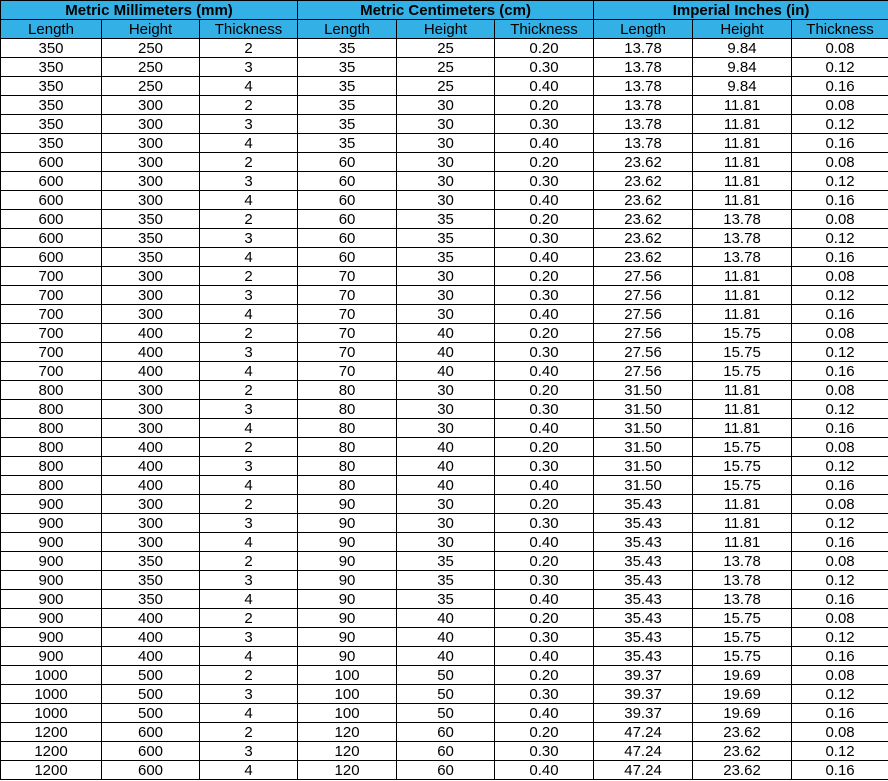 This screenshot has height=781, width=888. What do you see at coordinates (444, 428) in the screenshot?
I see `table-row: 800 300 4 80 30 0.40 31.50 11.81 0.16` at bounding box center [444, 428].